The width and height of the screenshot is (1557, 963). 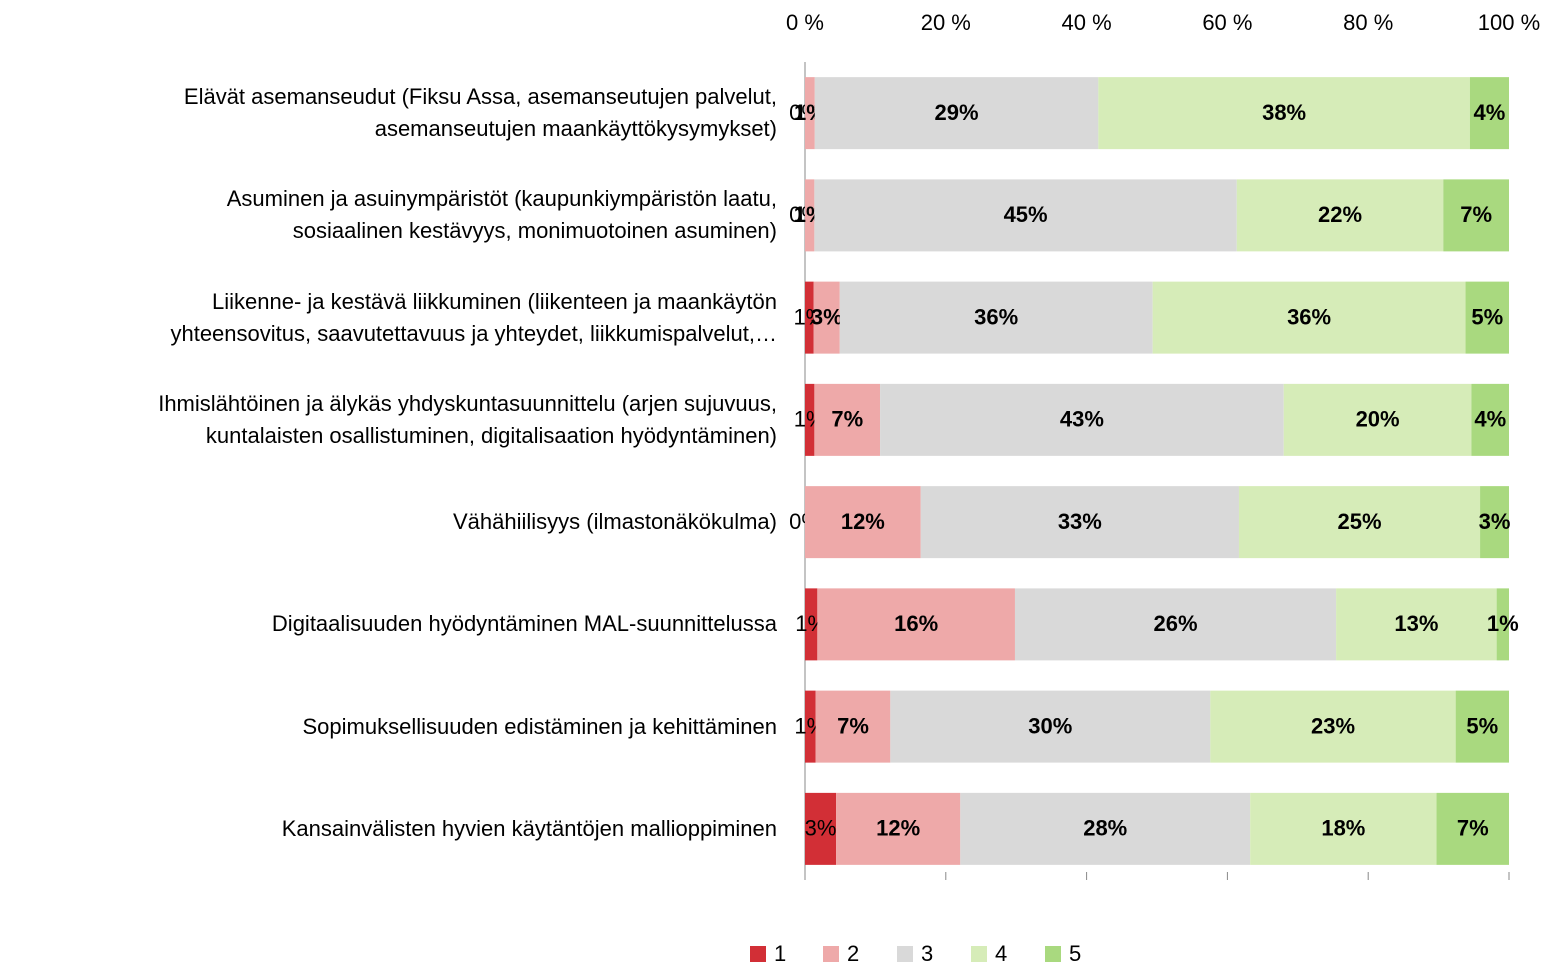 I want to click on x-tick-label: 100 %, so click(x=1509, y=22).